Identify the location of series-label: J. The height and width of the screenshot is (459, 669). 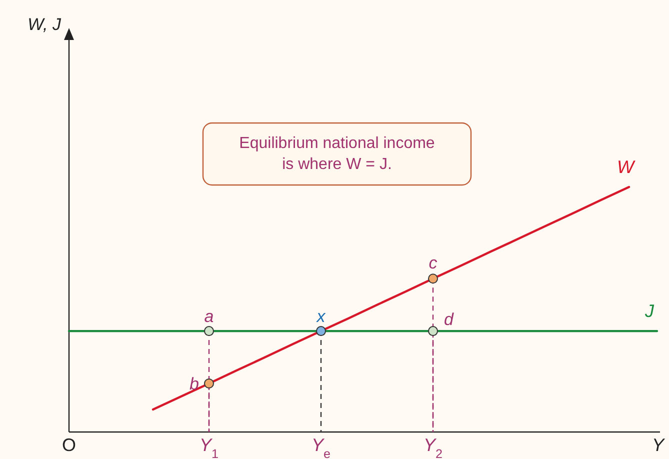
(649, 311).